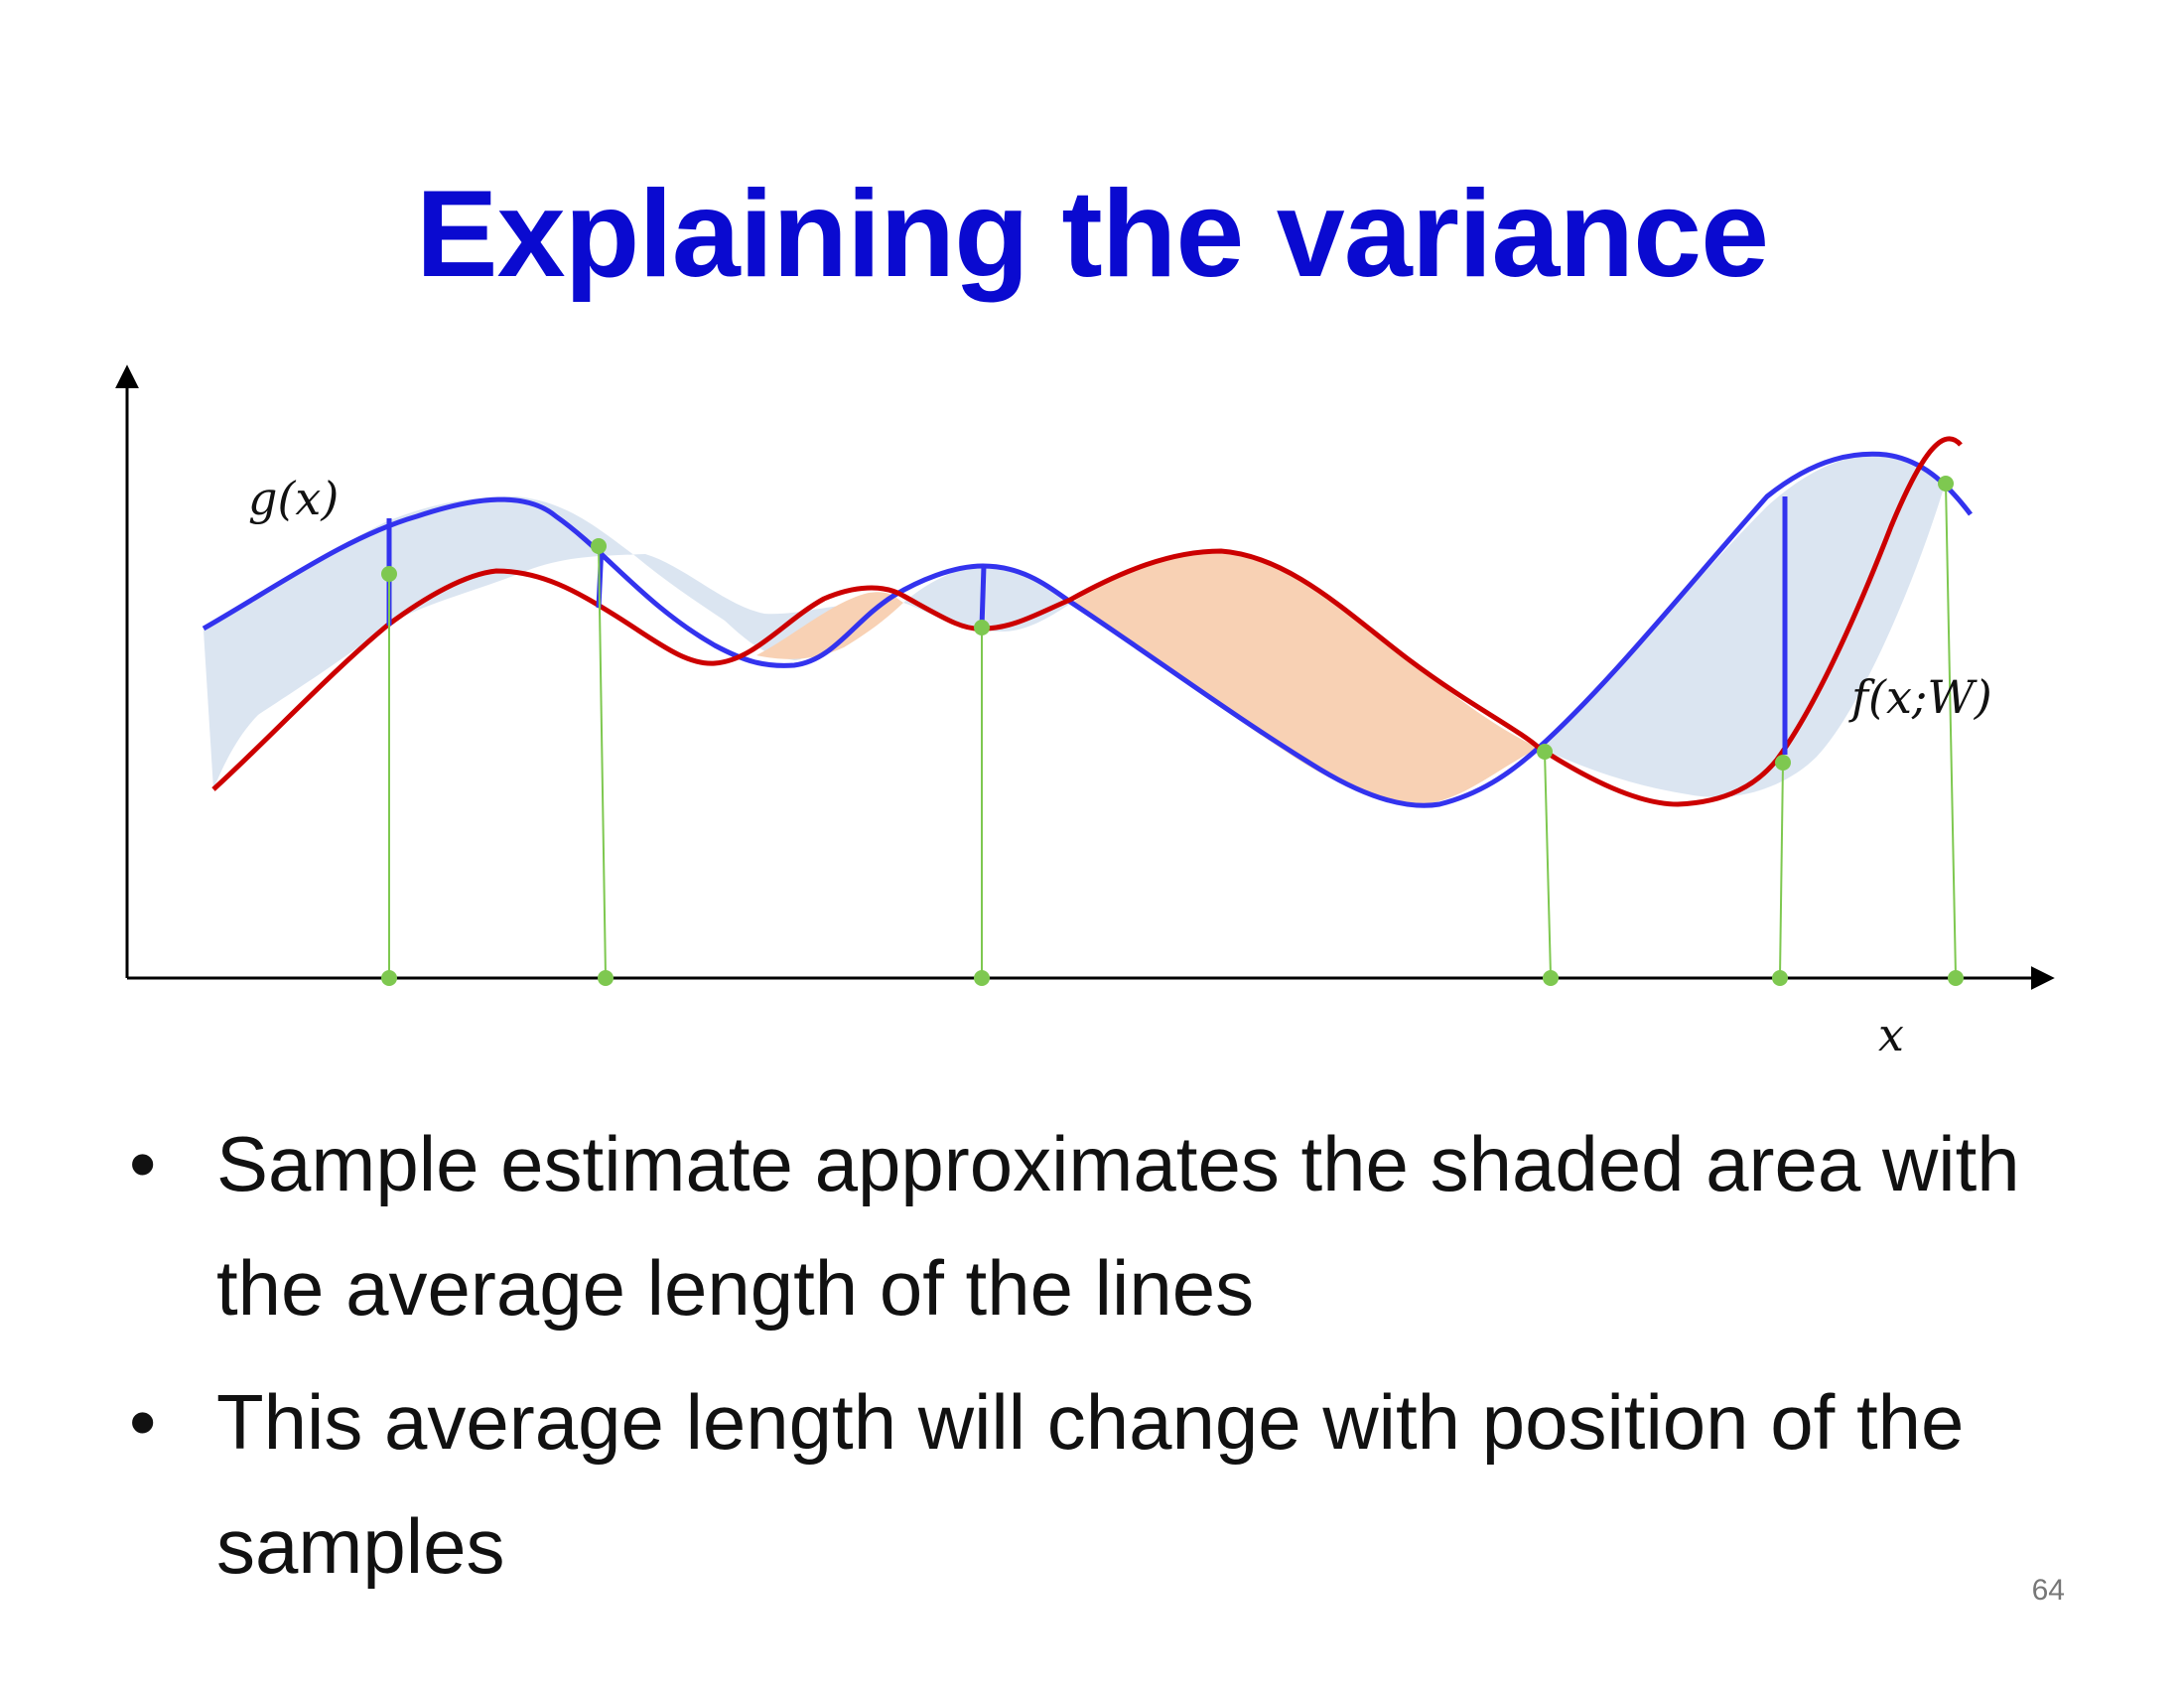  I want to click on f-label: f(x;W), so click(1920, 697).